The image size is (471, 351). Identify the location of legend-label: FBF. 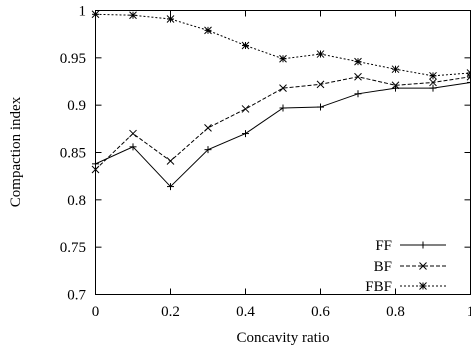
(378, 287).